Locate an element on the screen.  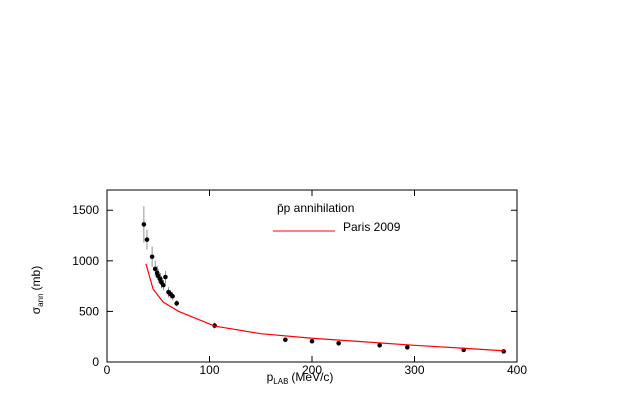
x-tick-label: 100 is located at coordinates (209, 370).